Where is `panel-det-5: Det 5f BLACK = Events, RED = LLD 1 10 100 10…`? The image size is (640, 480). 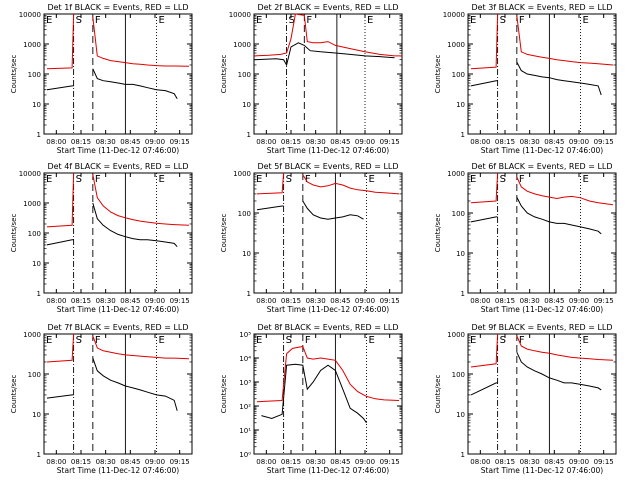
panel-det-5: Det 5f BLACK = Events, RED = LLD 1 10 100 10… is located at coordinates (311, 238).